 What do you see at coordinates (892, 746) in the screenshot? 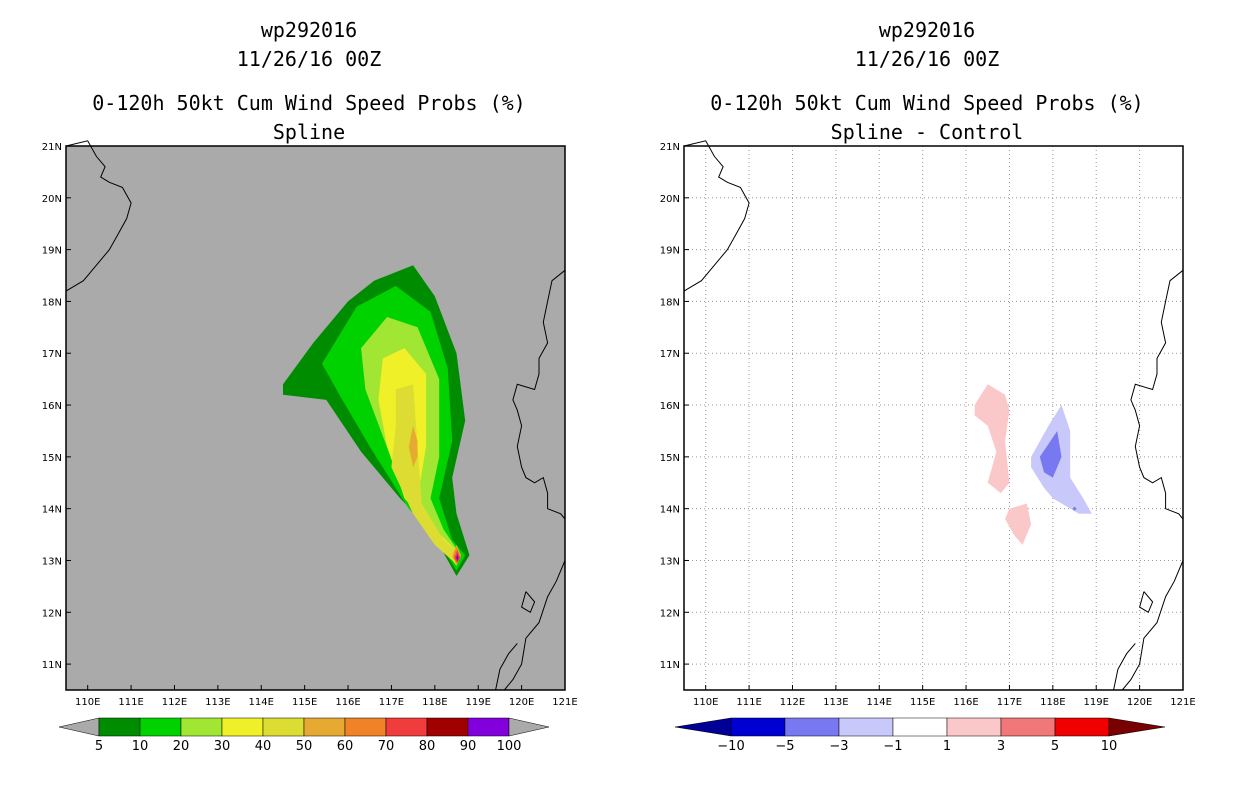
I see `colorbar-label: −1` at bounding box center [892, 746].